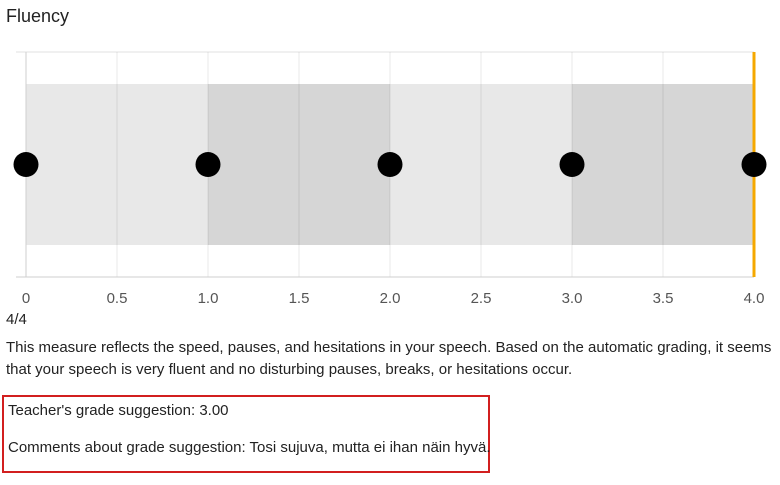 Image resolution: width=780 pixels, height=485 pixels. What do you see at coordinates (572, 298) in the screenshot?
I see `x-tick-label-6: 3.0` at bounding box center [572, 298].